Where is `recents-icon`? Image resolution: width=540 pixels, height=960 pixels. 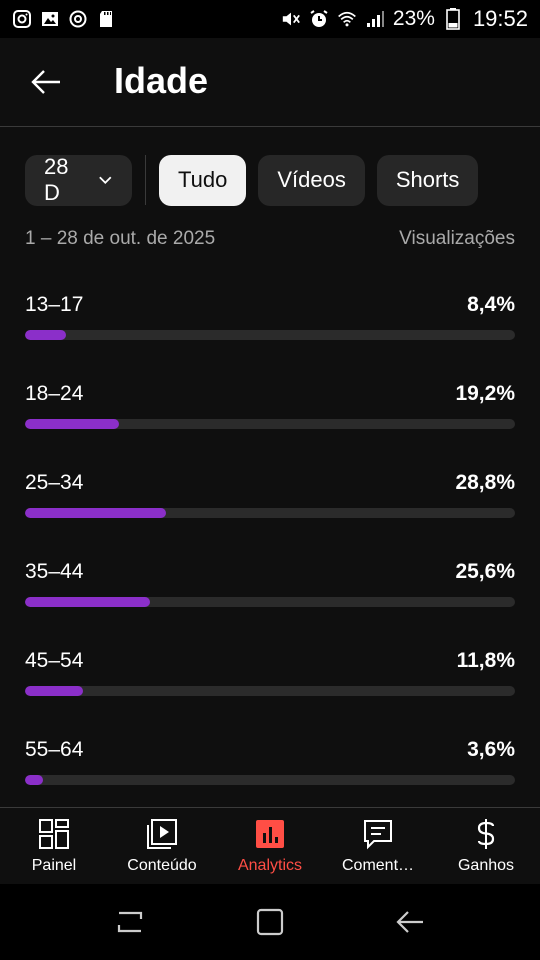 recents-icon is located at coordinates (130, 922).